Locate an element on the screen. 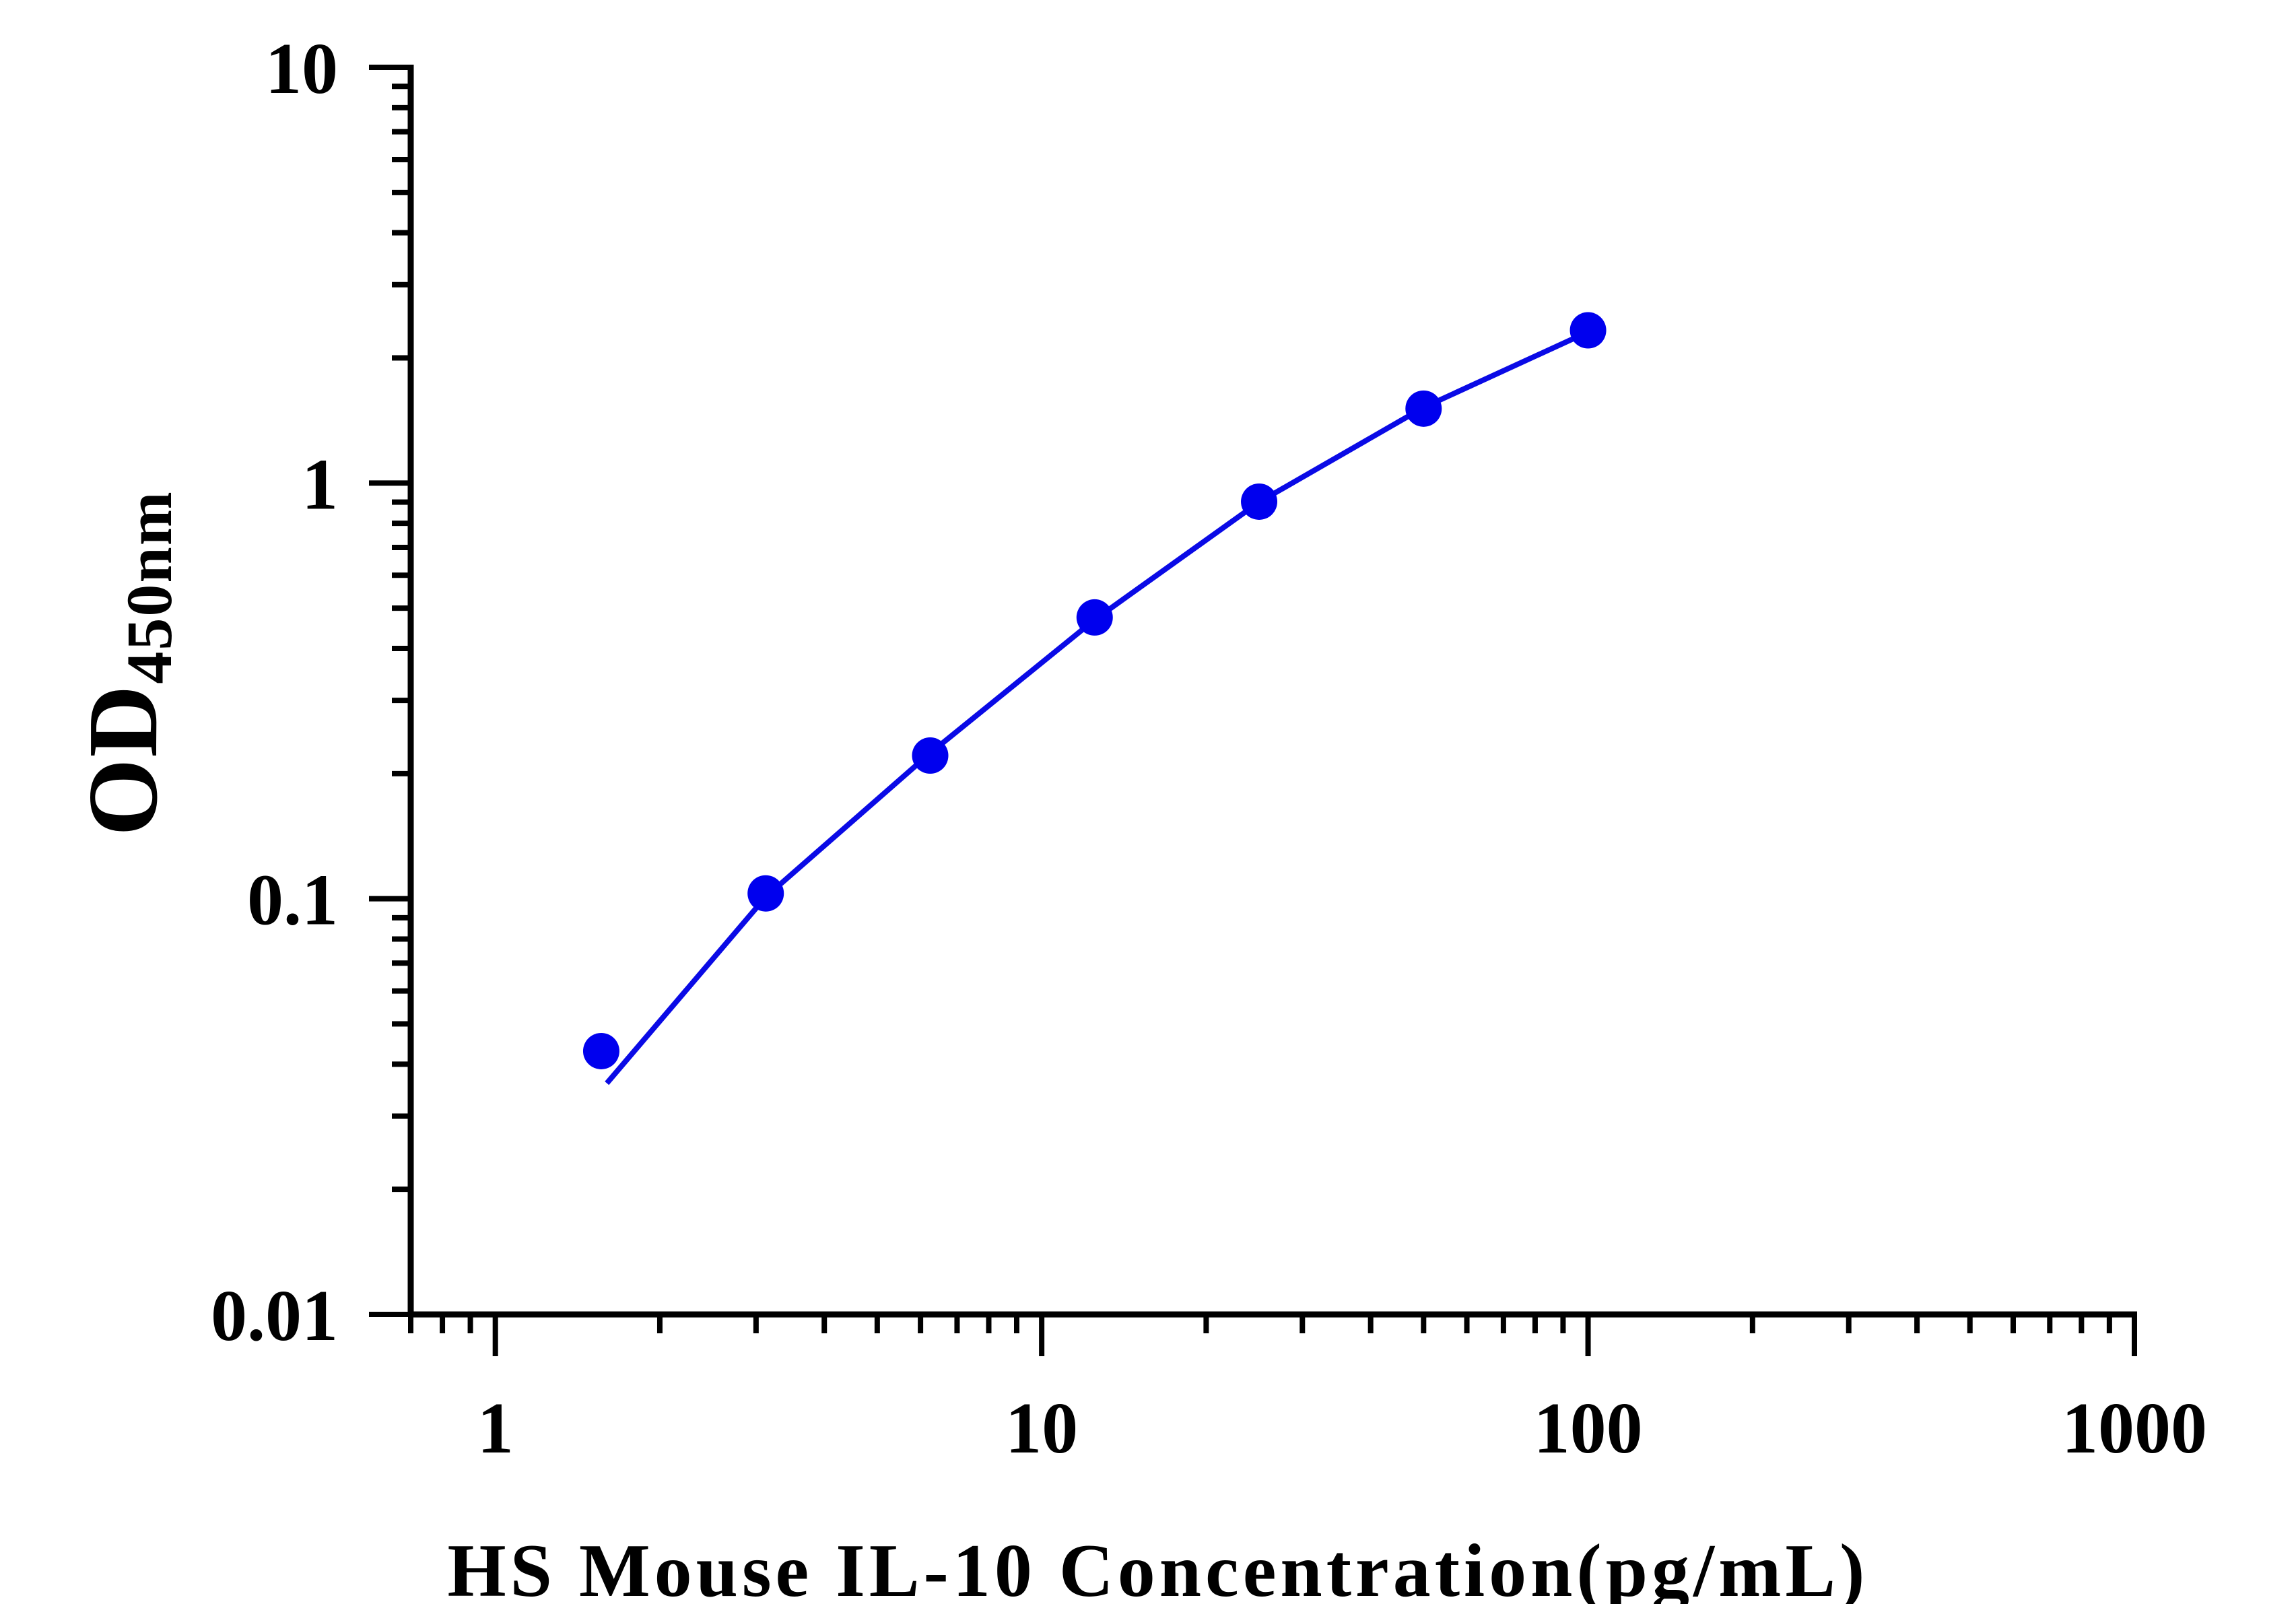  y-axis-title: OD450nm is located at coordinates (127, 663).